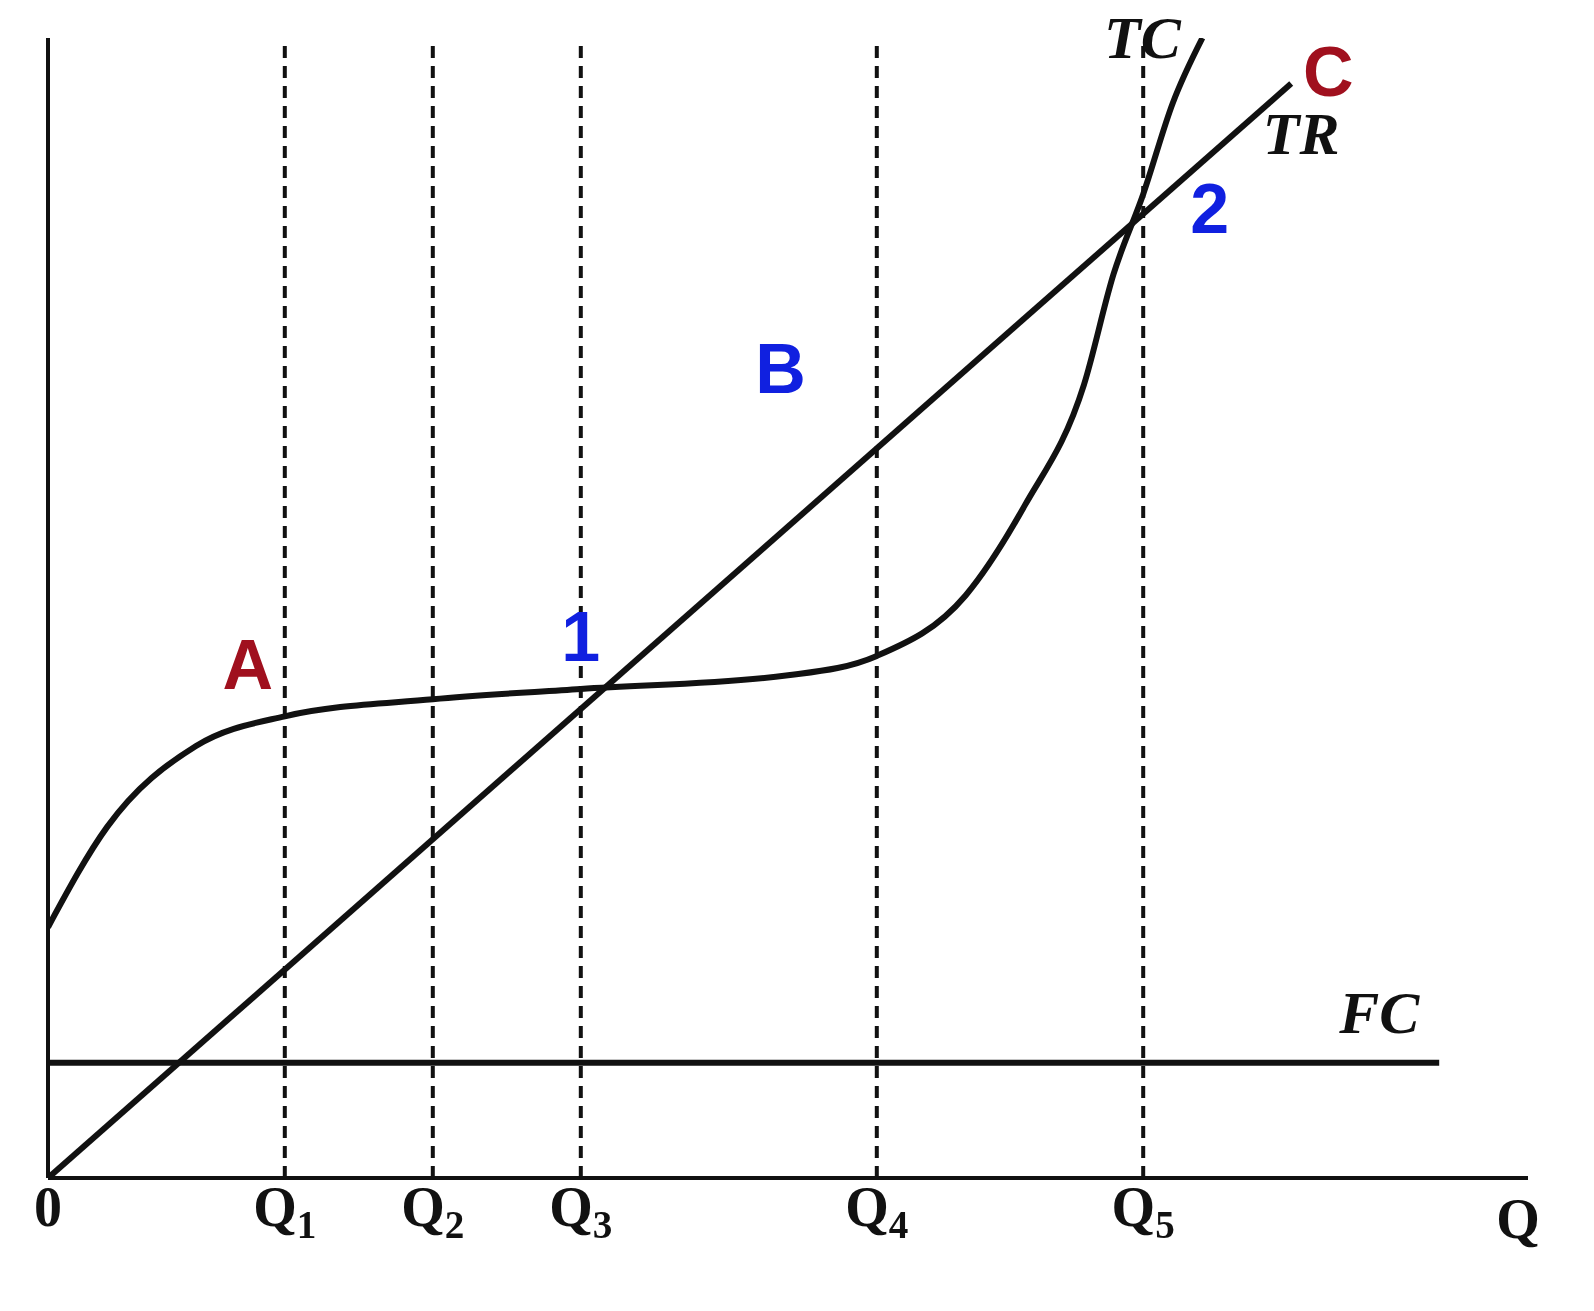 This screenshot has height=1311, width=1594. Describe the element at coordinates (48, 1207) in the screenshot. I see `x-tick-label: 0` at that location.